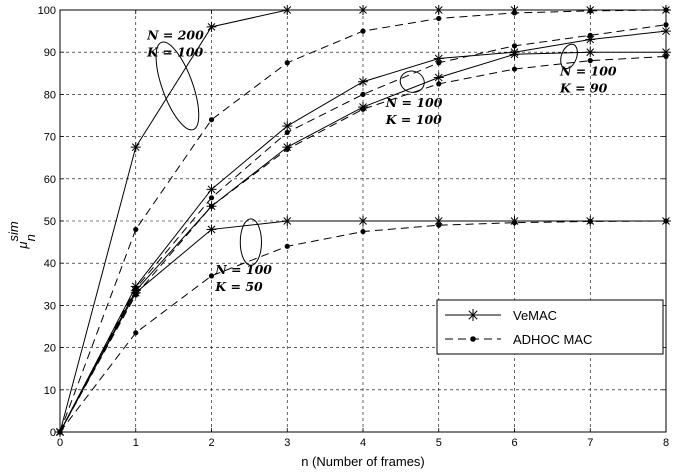  I want to click on annotation: N = 100 K = 50, so click(243, 256).